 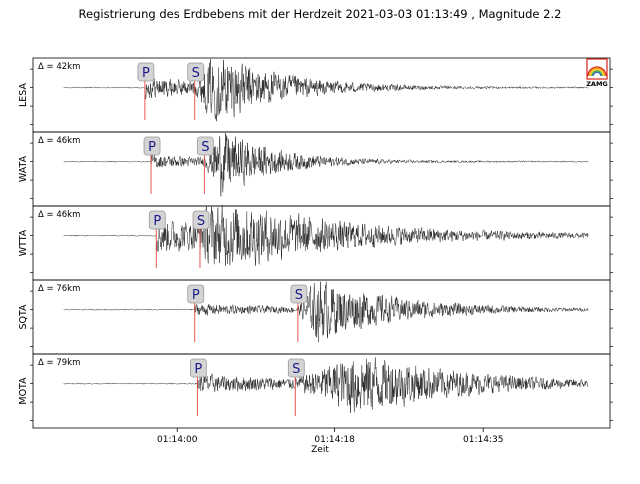 I want to click on x-axis: 01:14:00 01:14:18 01:14:35, so click(x=330, y=436).